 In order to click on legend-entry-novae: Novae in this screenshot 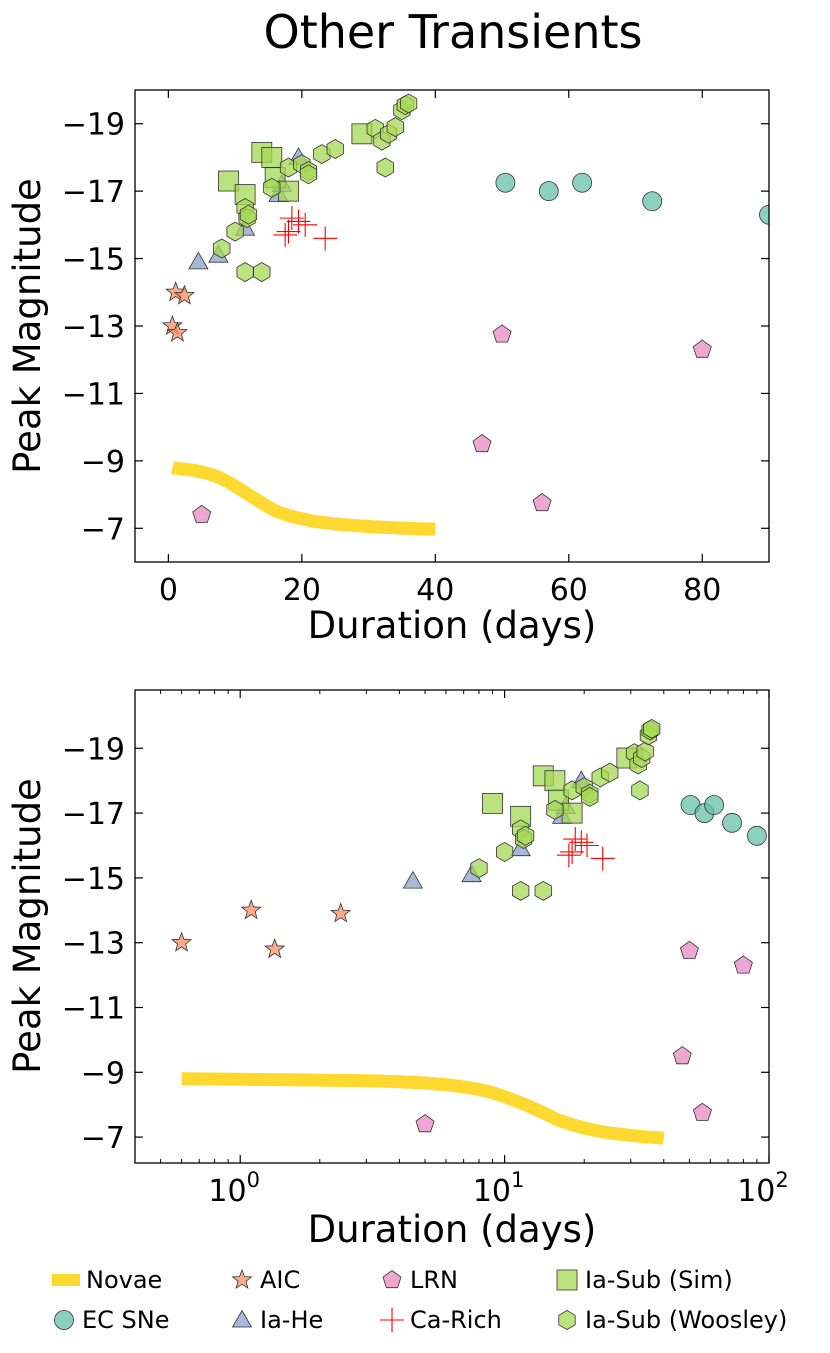, I will do `click(107, 1280)`.